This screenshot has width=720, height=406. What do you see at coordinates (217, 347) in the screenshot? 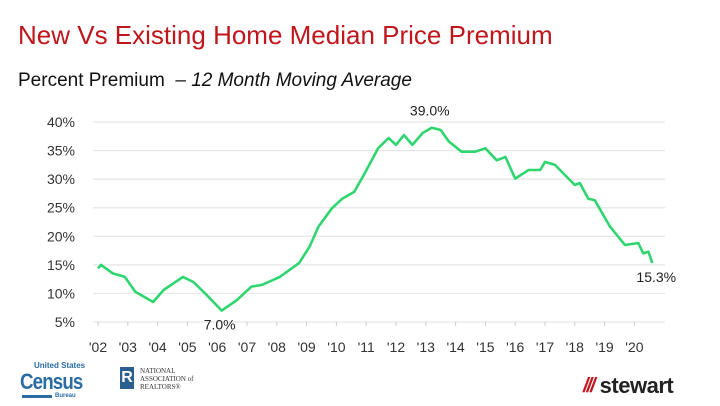
I see `x-tick-label: '06` at bounding box center [217, 347].